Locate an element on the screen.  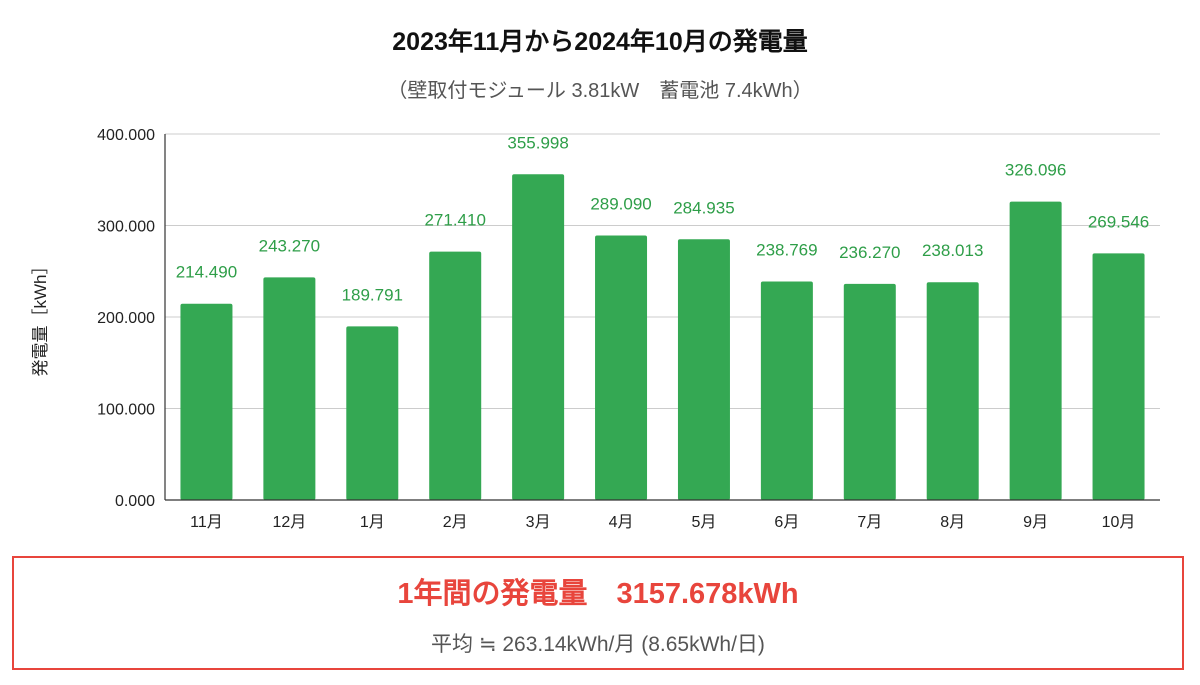
monthly-average: 平均 ≒ 263.14kWh/月 (8.65kWh/日) is located at coordinates (598, 644).